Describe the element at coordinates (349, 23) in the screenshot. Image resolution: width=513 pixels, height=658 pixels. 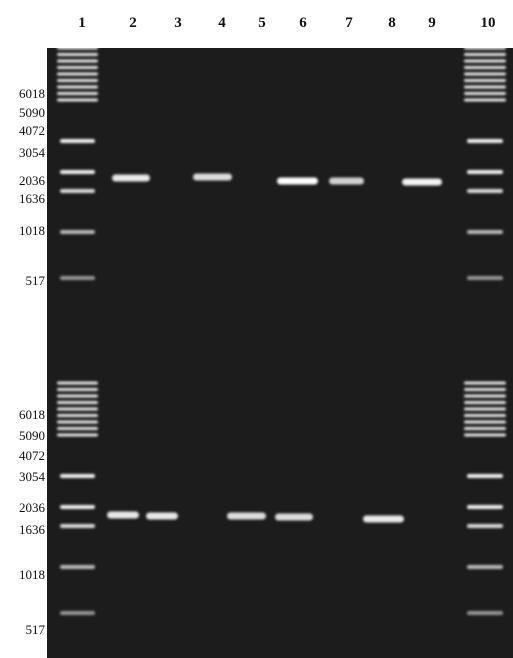
I see `lane-number: 7` at that location.